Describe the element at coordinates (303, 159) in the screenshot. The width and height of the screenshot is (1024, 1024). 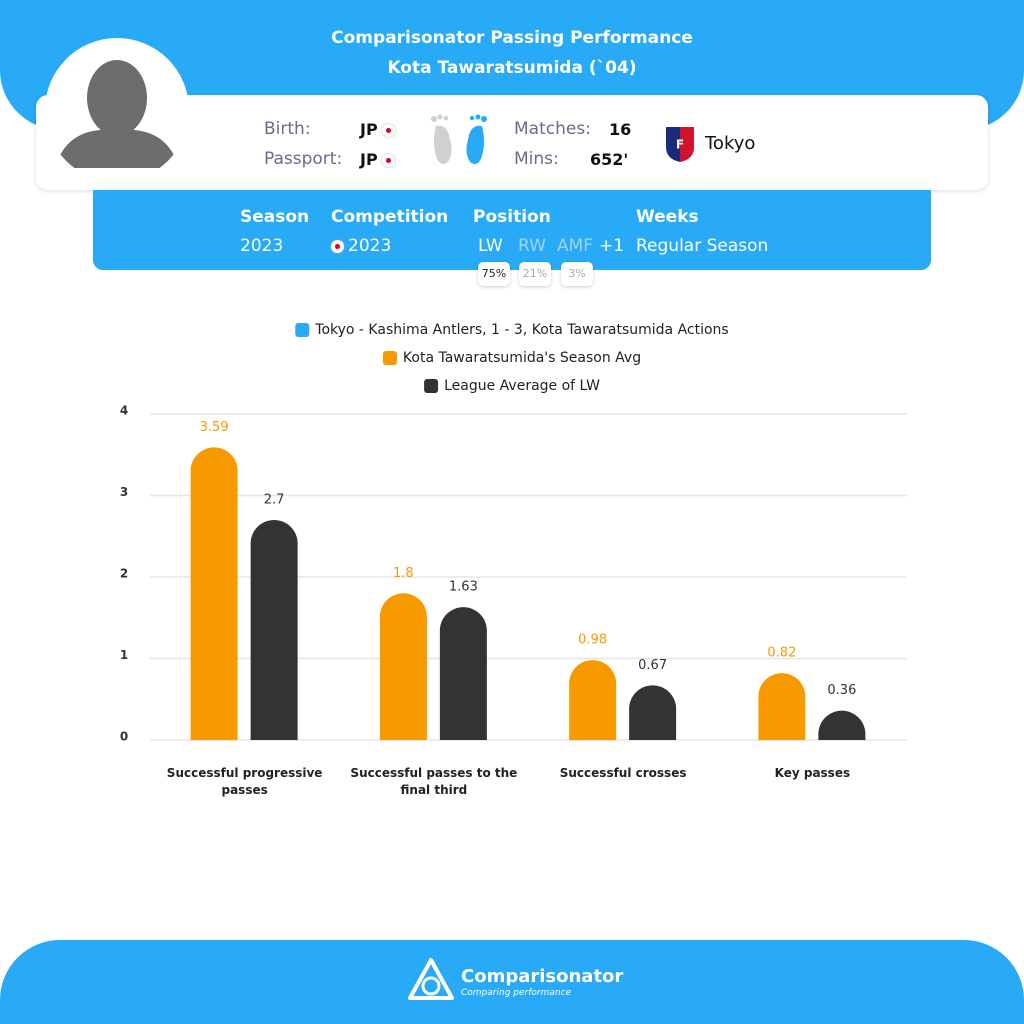
I see `passport-label: Passport:` at that location.